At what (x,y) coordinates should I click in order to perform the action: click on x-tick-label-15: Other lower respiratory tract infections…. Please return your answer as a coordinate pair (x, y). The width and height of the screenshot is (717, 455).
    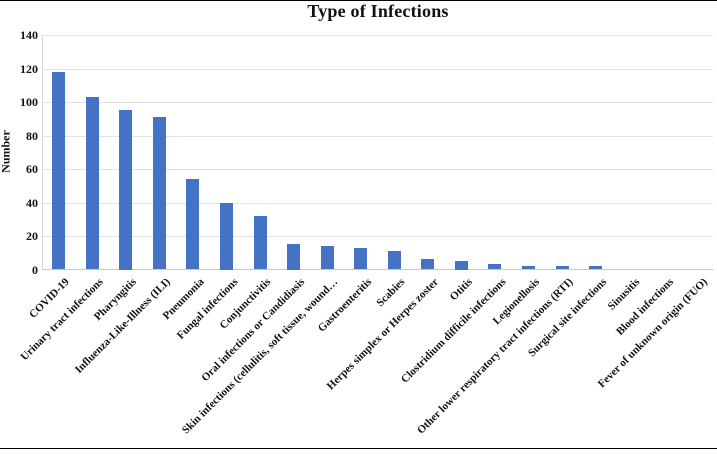
    Looking at the image, I should click on (495, 356).